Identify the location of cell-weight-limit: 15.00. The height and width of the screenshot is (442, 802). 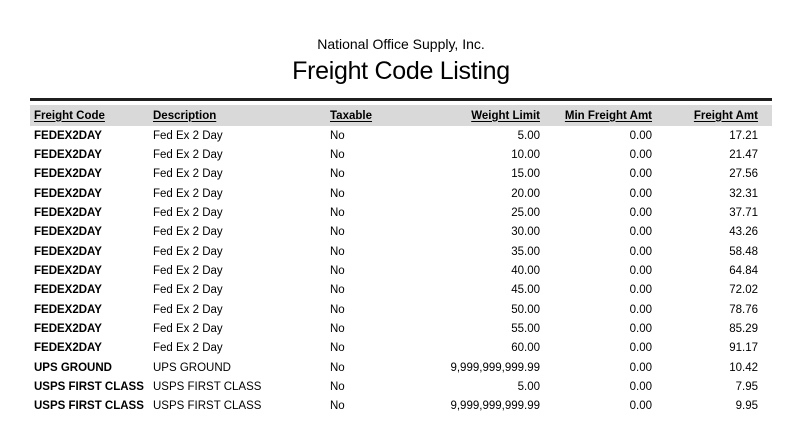
(525, 174).